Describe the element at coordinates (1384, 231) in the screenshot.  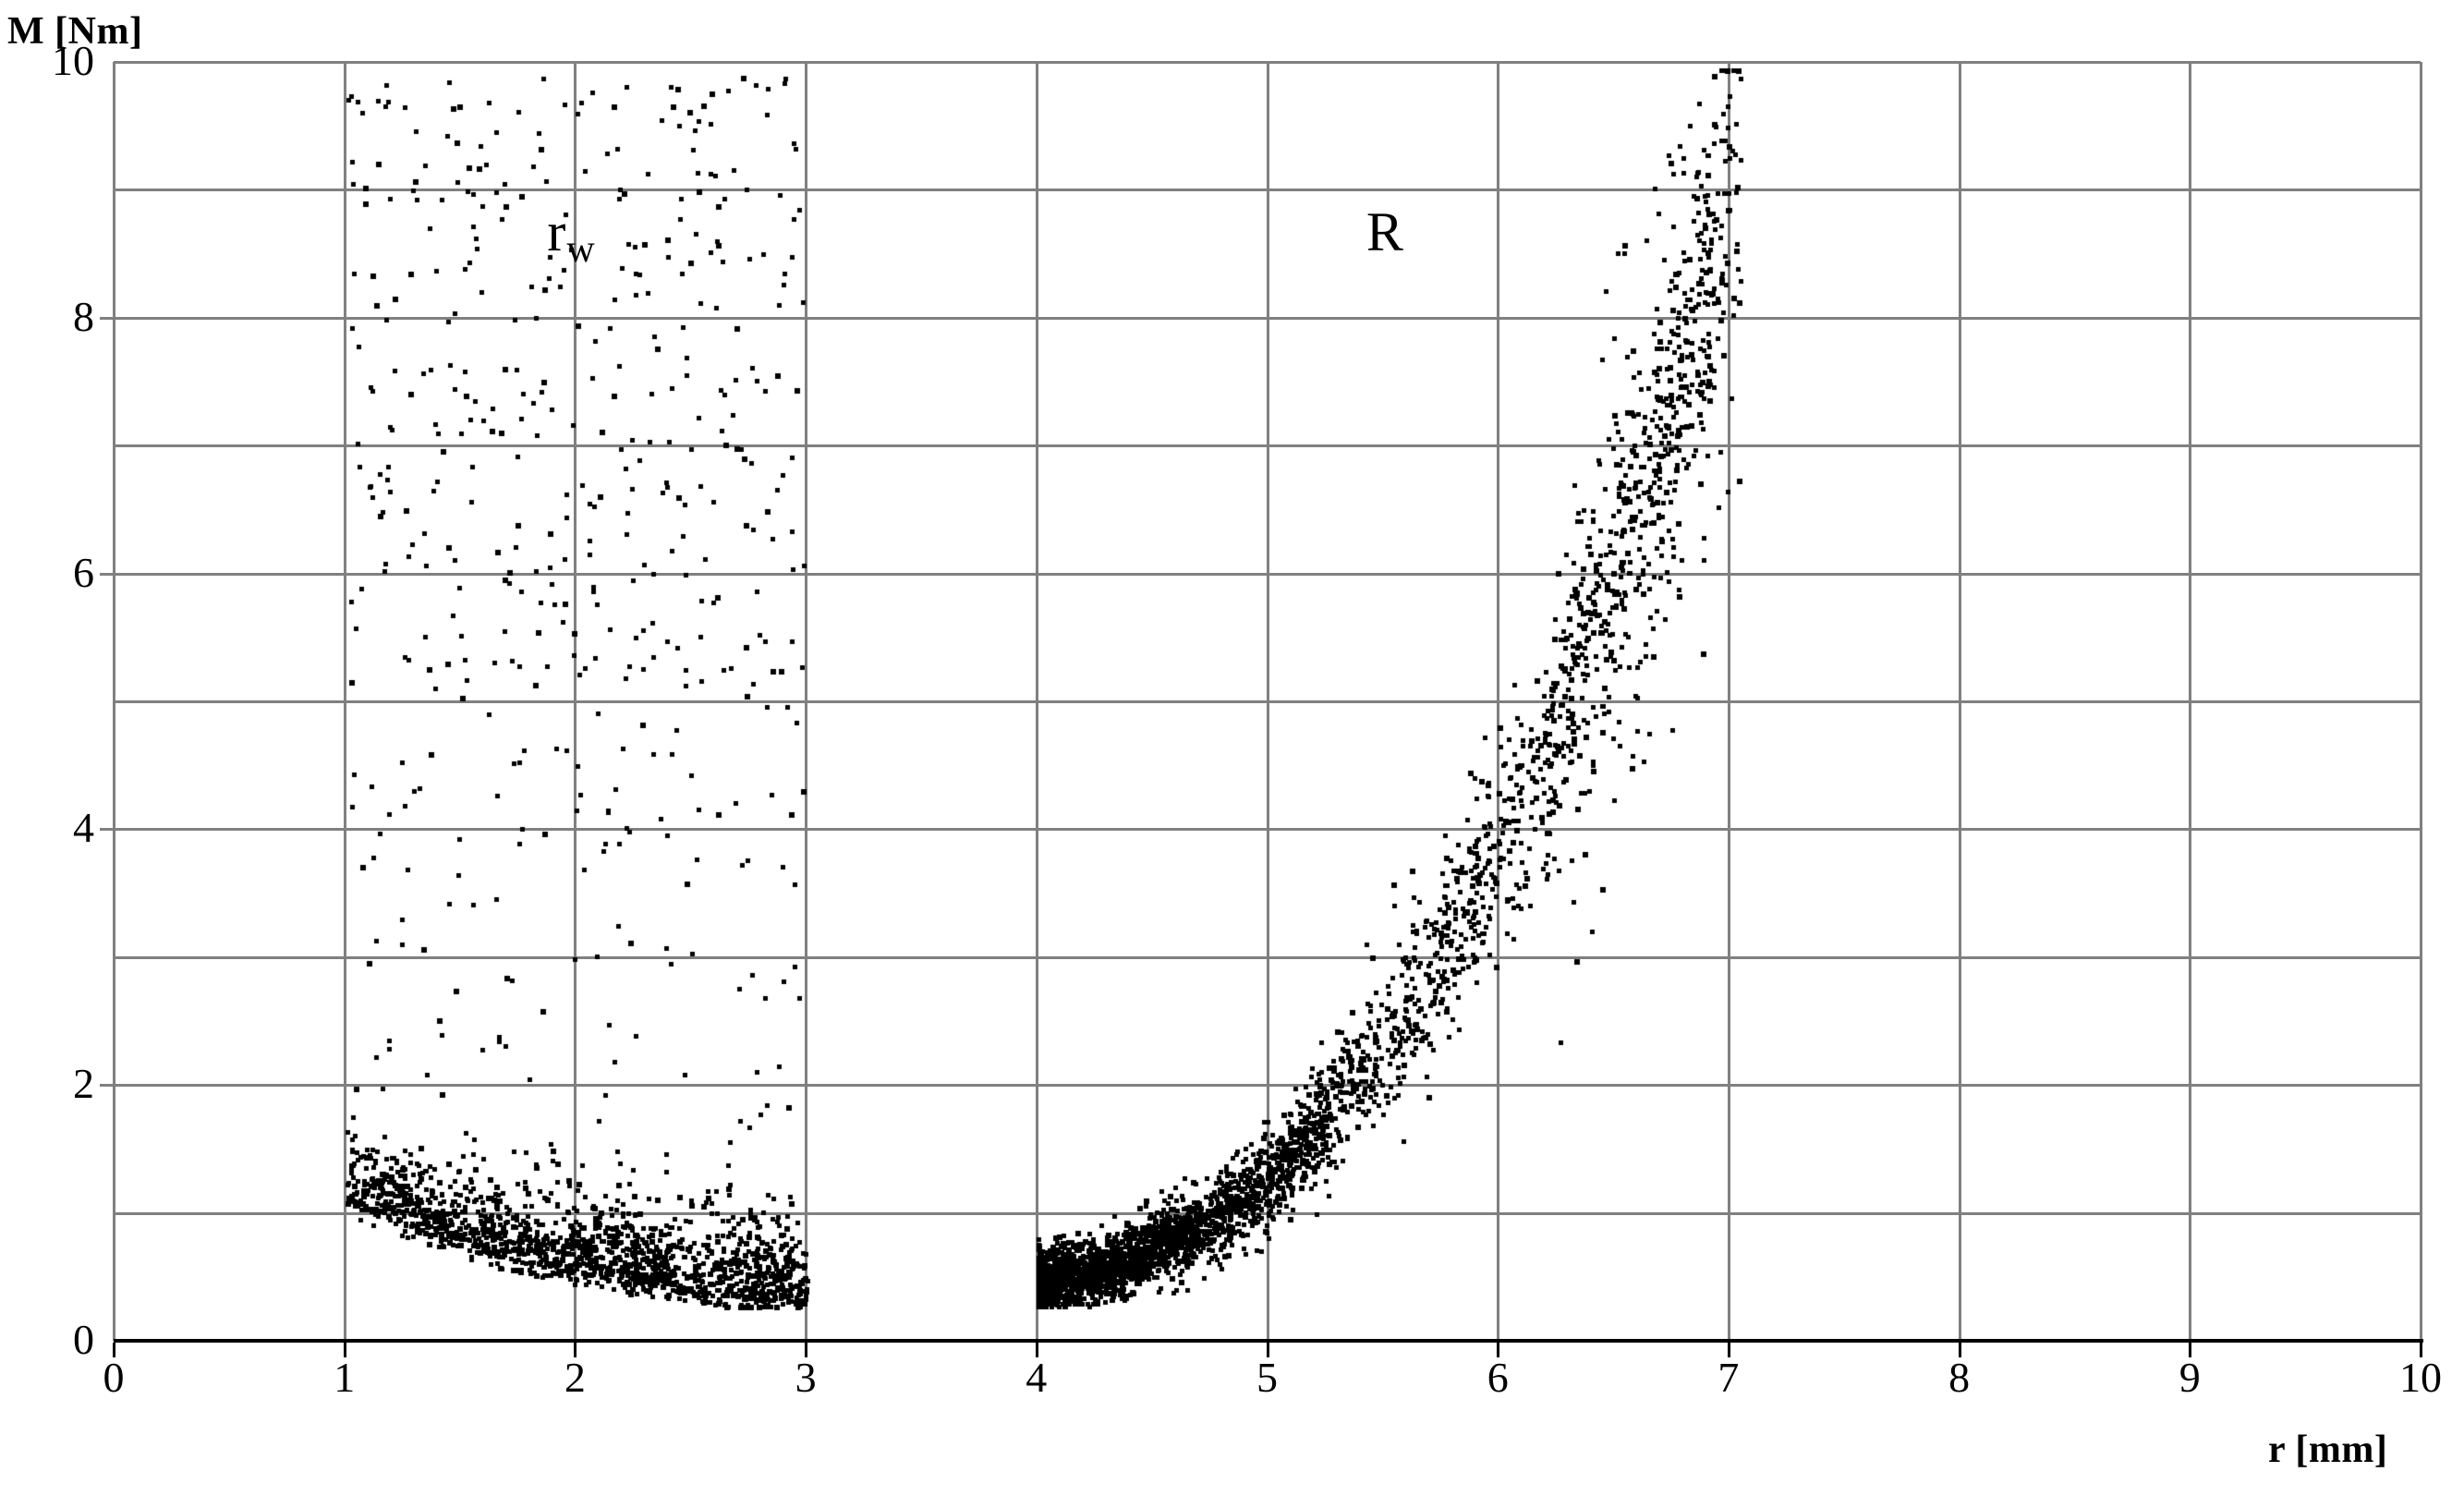
I see `r-label: R` at that location.